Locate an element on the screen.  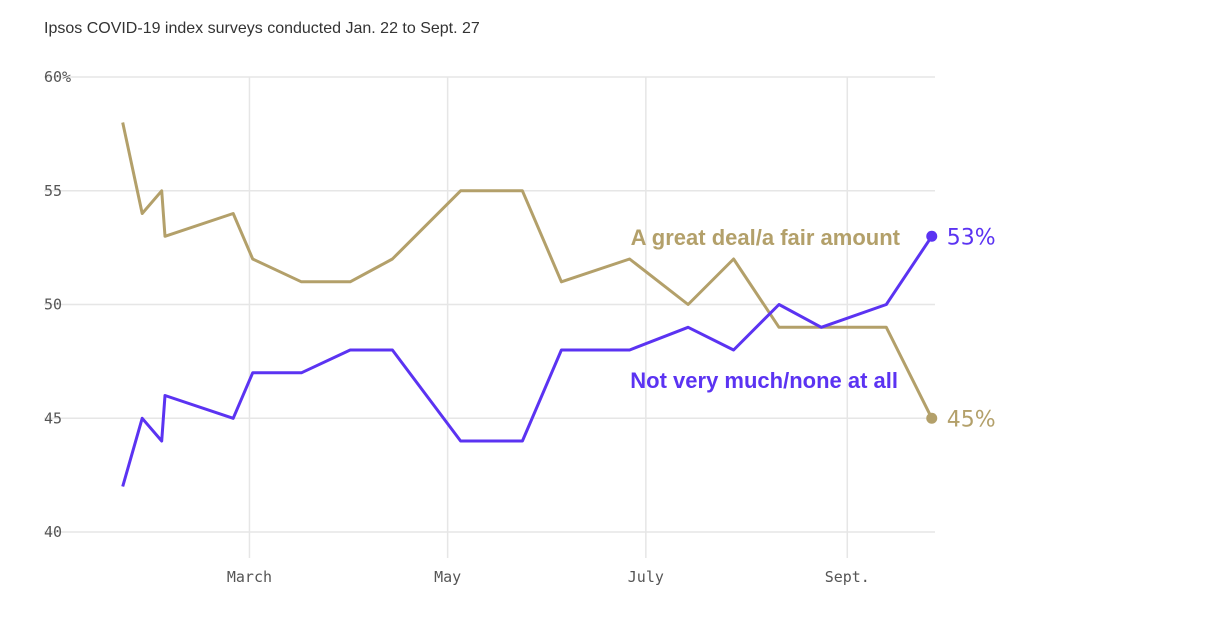
y-tick-label: 60% is located at coordinates (57, 77).